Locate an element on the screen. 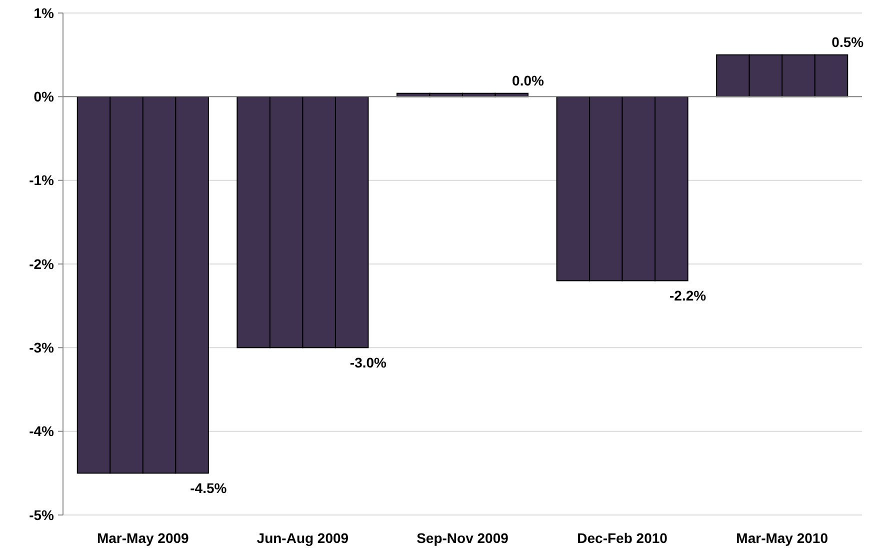  y-tick-label: 0% is located at coordinates (44, 96).